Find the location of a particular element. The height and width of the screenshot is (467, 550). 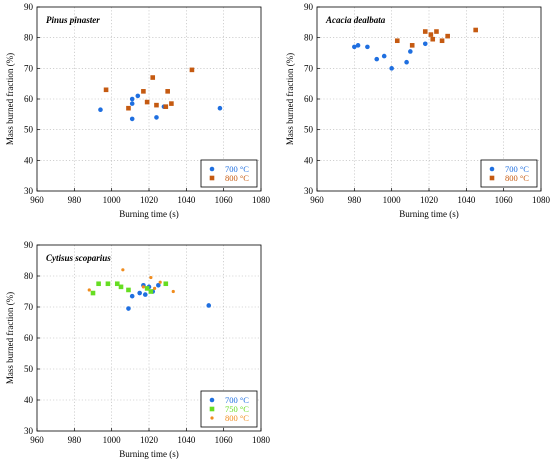

y-tick-label: 50 is located at coordinates (29, 130).